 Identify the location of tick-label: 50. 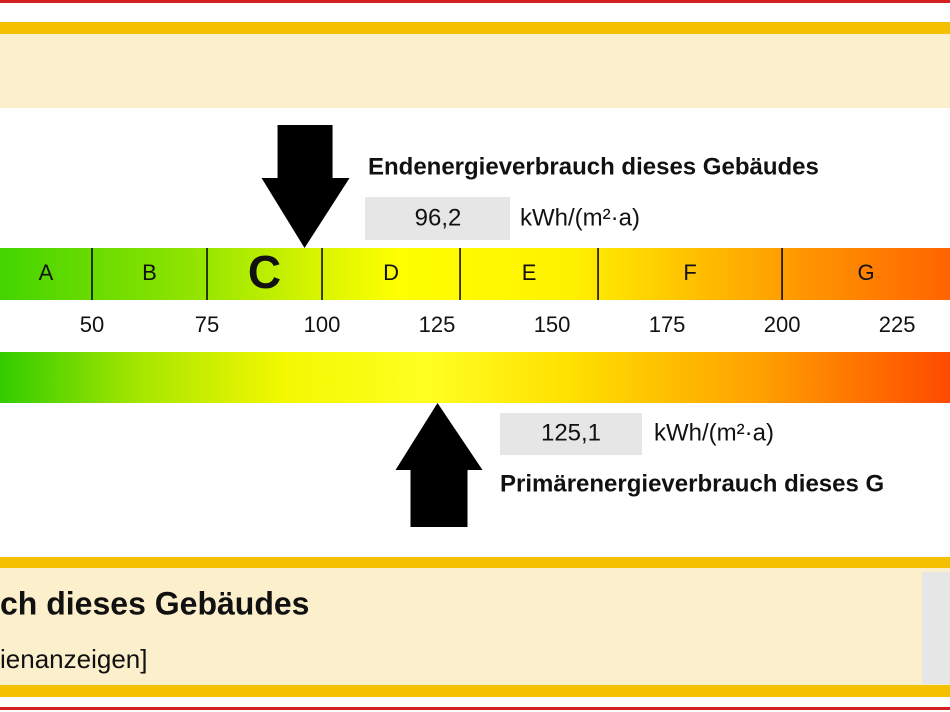
(92, 324).